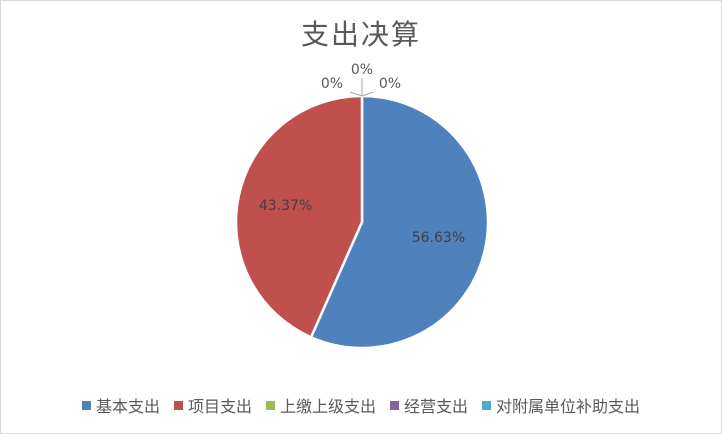  I want to click on legend-label-4: 经营支出, so click(436, 406).